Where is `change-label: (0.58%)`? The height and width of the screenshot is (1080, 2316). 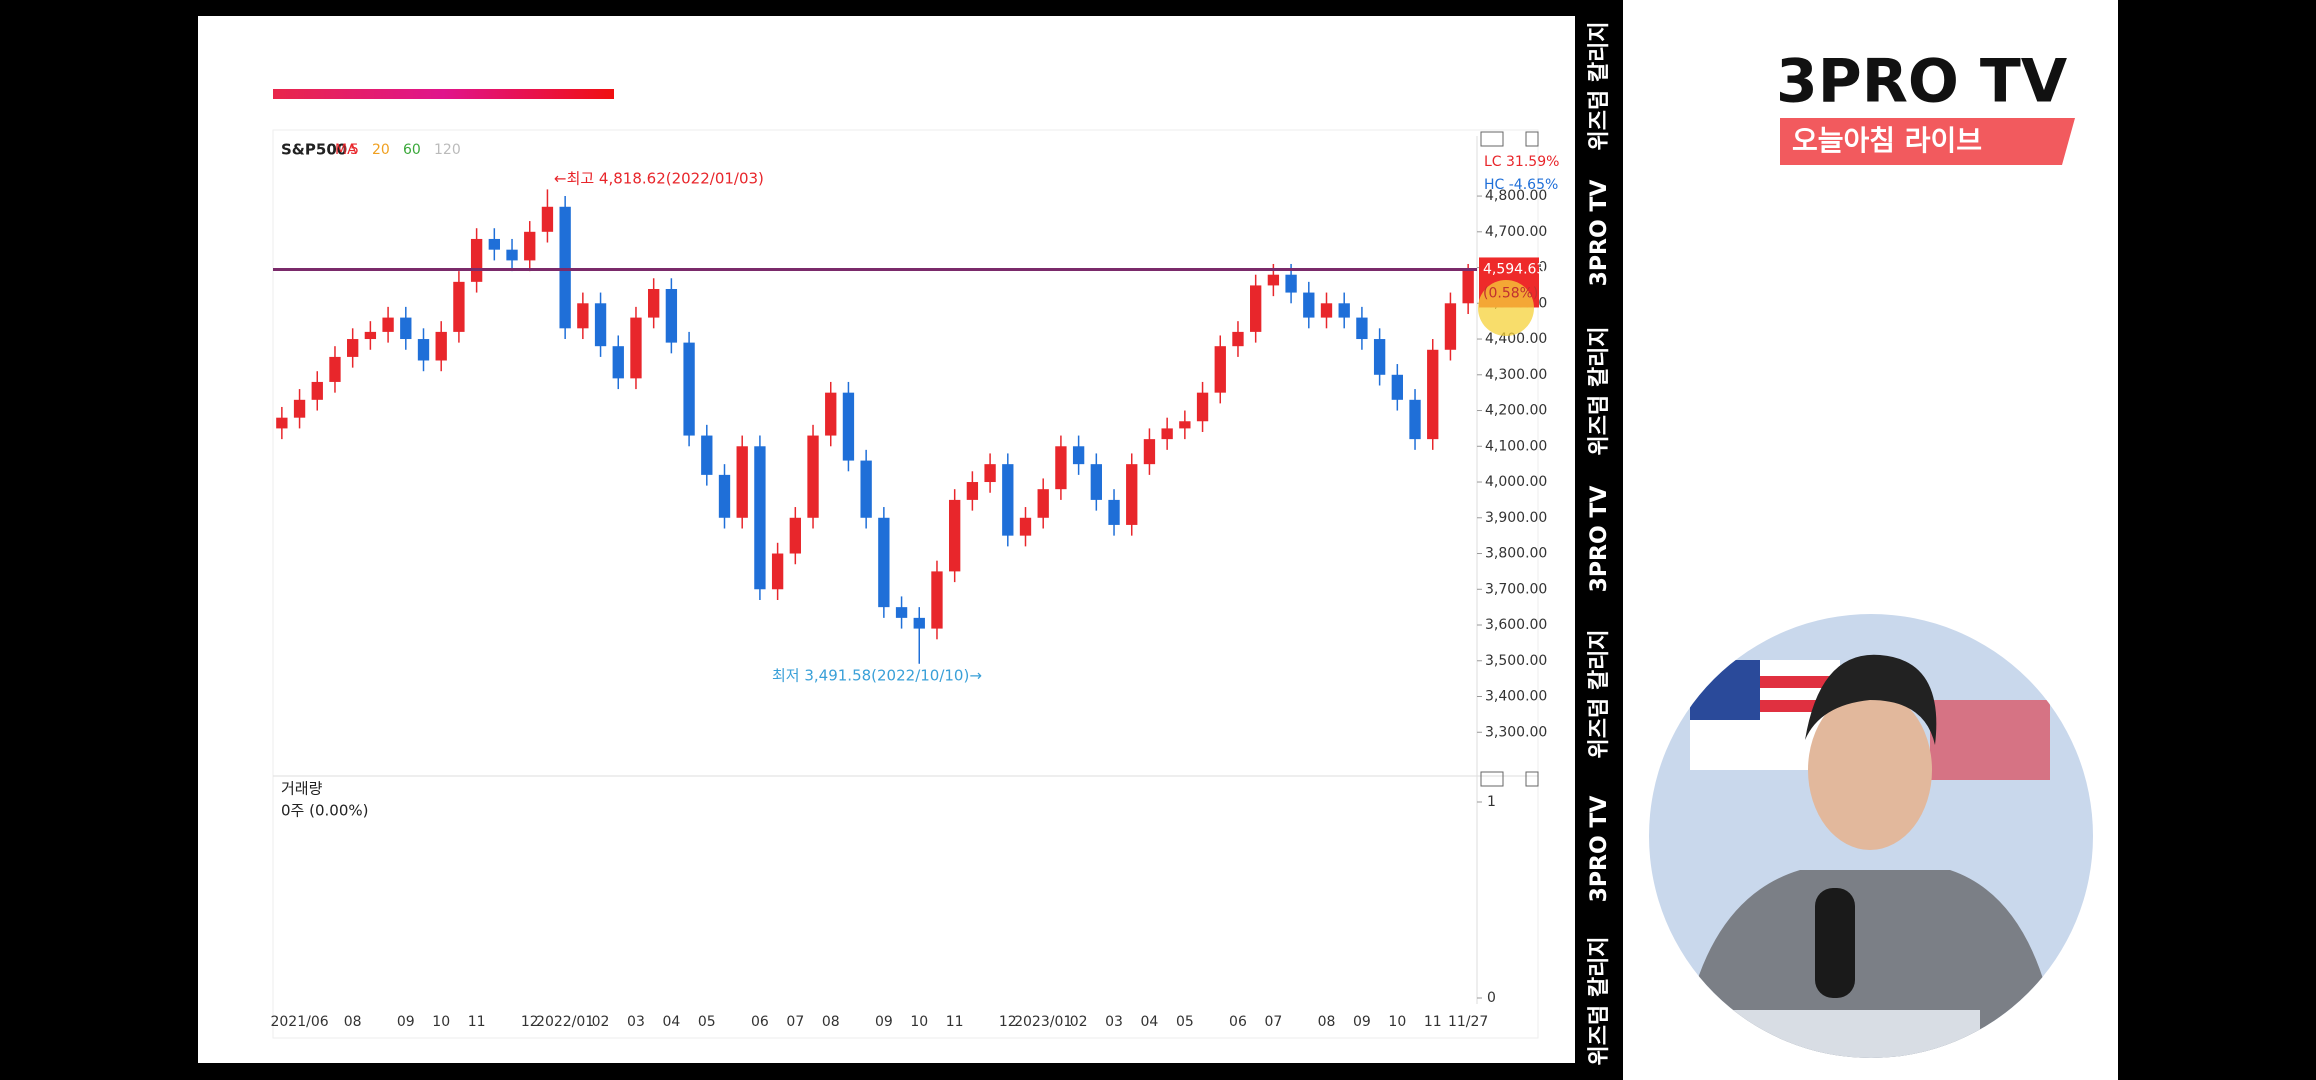 change-label: (0.58%) is located at coordinates (1510, 293).